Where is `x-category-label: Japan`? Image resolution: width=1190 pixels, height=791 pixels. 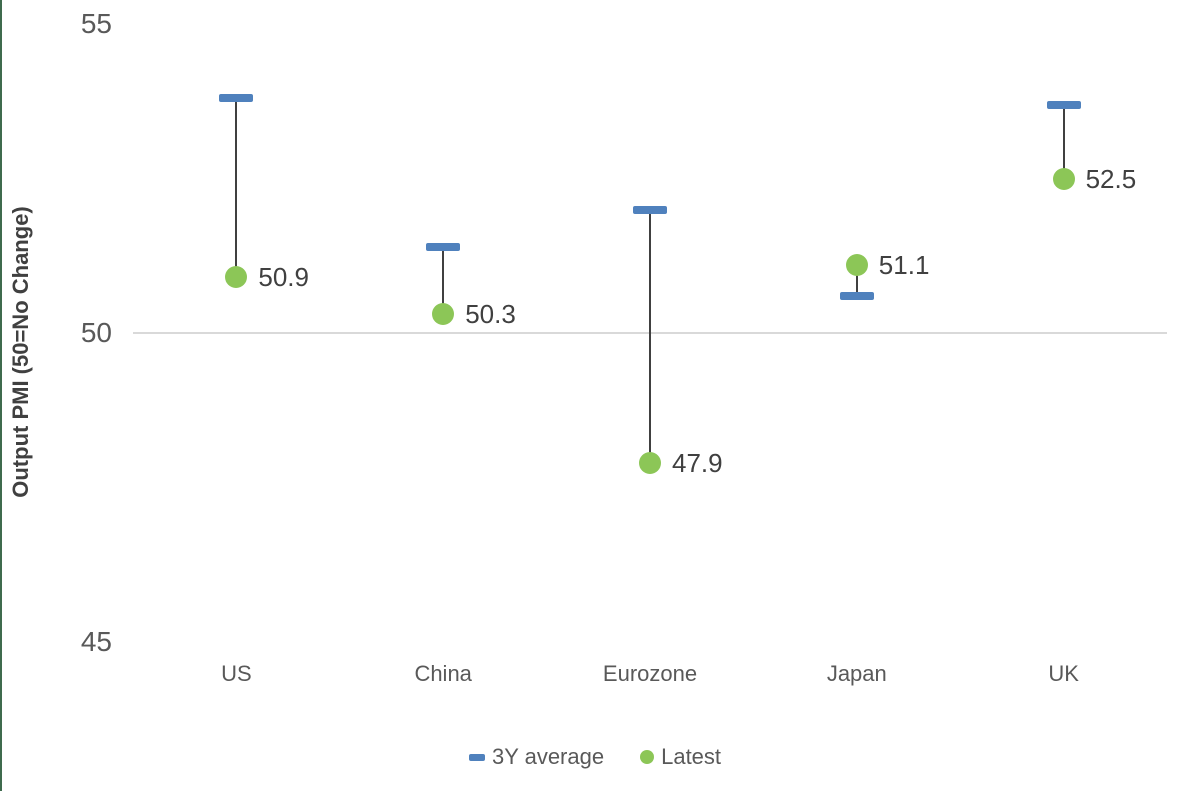 x-category-label: Japan is located at coordinates (856, 673).